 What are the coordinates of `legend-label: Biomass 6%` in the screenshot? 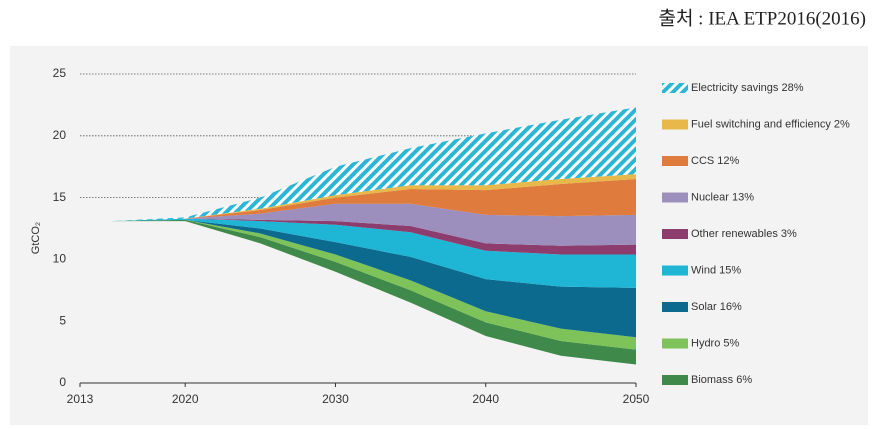 It's located at (721, 380).